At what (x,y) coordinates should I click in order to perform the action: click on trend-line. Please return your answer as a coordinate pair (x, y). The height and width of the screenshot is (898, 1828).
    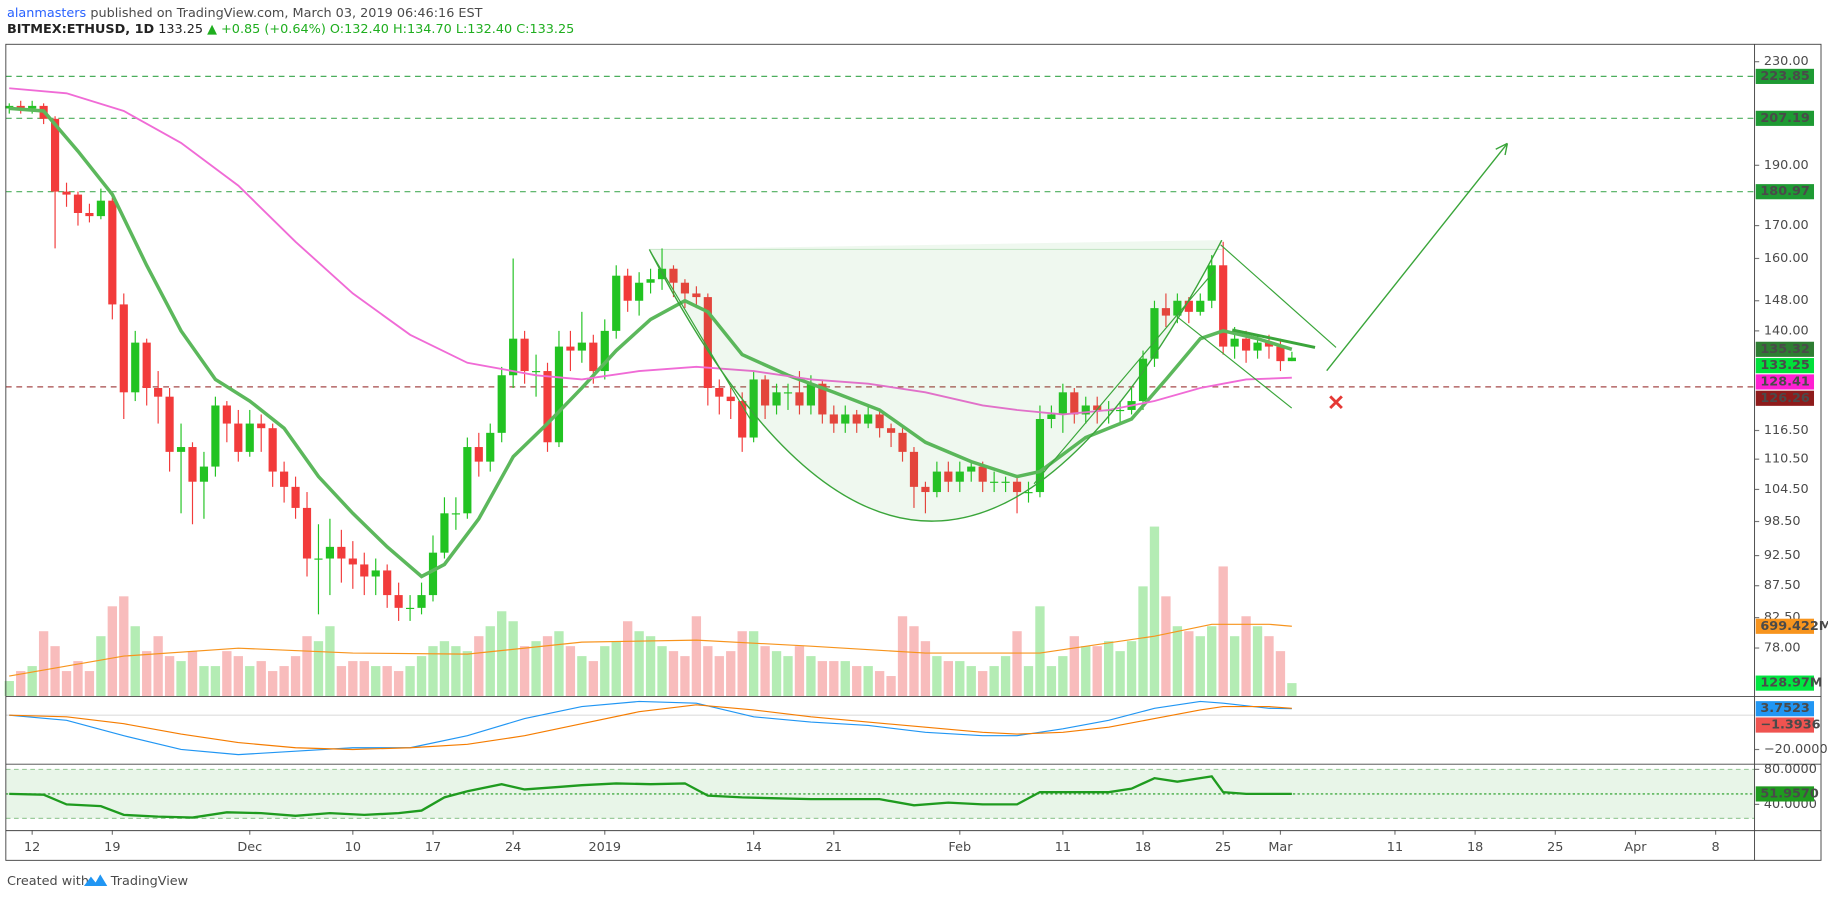
    Looking at the image, I should click on (701, 337).